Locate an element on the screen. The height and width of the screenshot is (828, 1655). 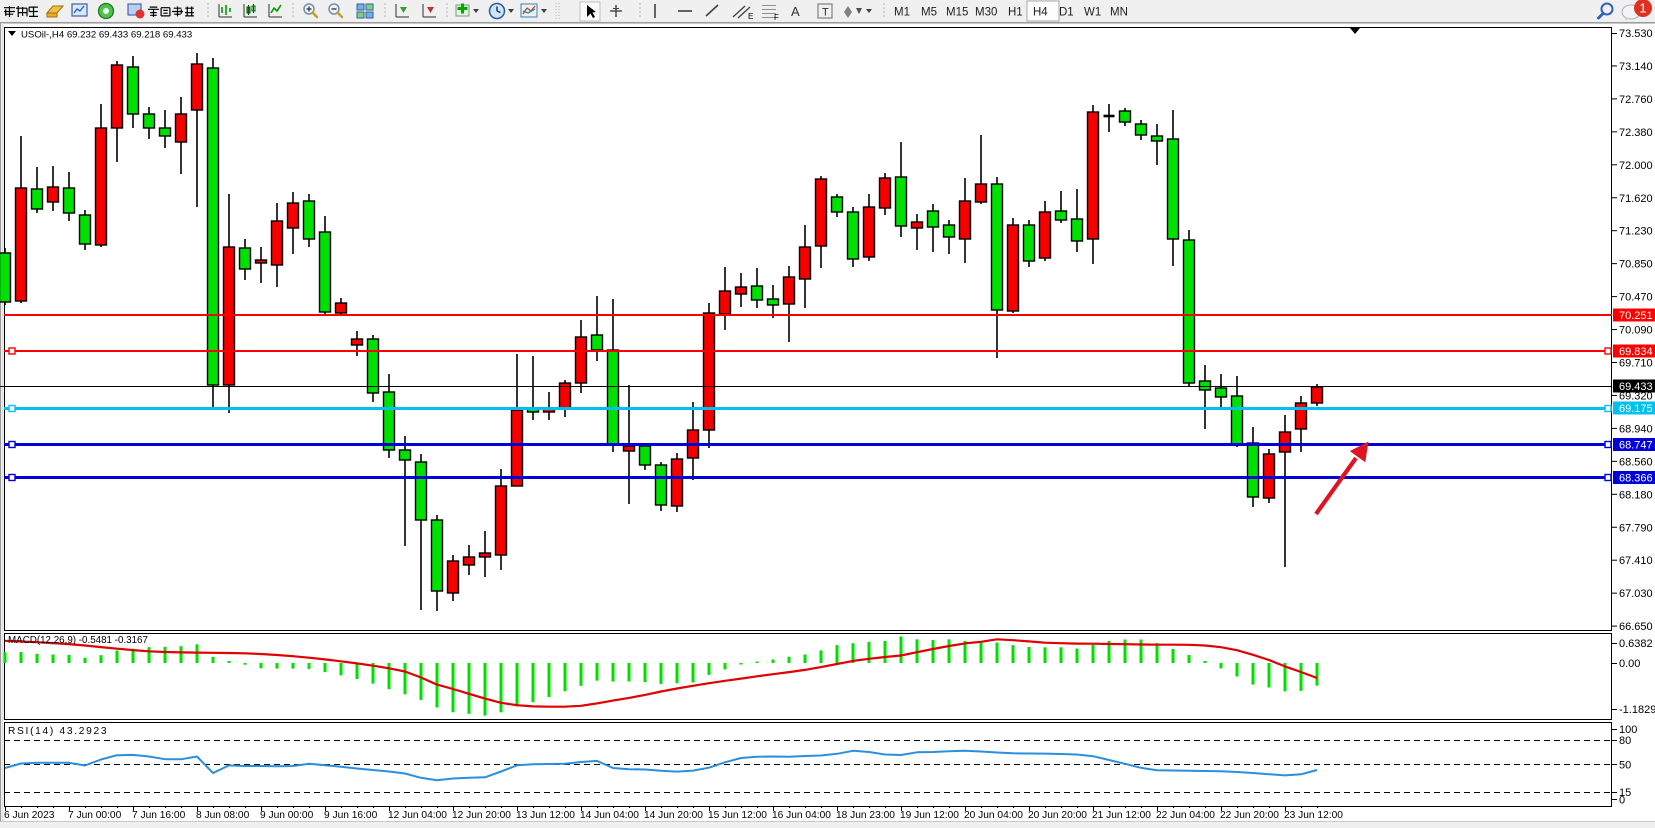
svg-text: 71.230 is located at coordinates (1636, 232).